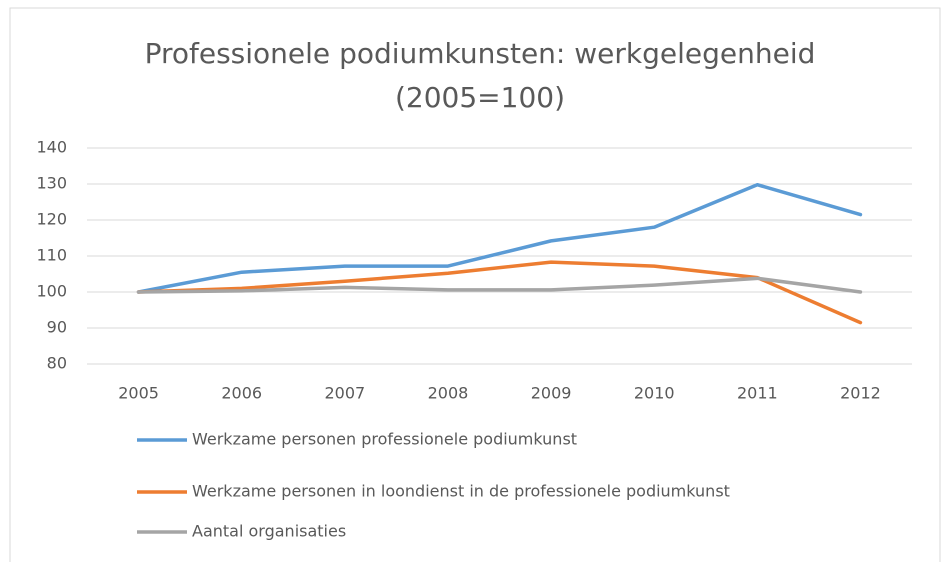 This screenshot has height=562, width=946. What do you see at coordinates (448, 393) in the screenshot?
I see `x-tick-label: 2008` at bounding box center [448, 393].